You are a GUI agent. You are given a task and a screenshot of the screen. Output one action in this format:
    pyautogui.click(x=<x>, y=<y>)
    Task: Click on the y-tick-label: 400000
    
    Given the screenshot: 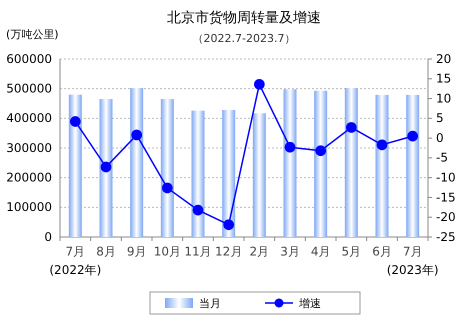 What is the action you would take?
    pyautogui.click(x=29, y=118)
    